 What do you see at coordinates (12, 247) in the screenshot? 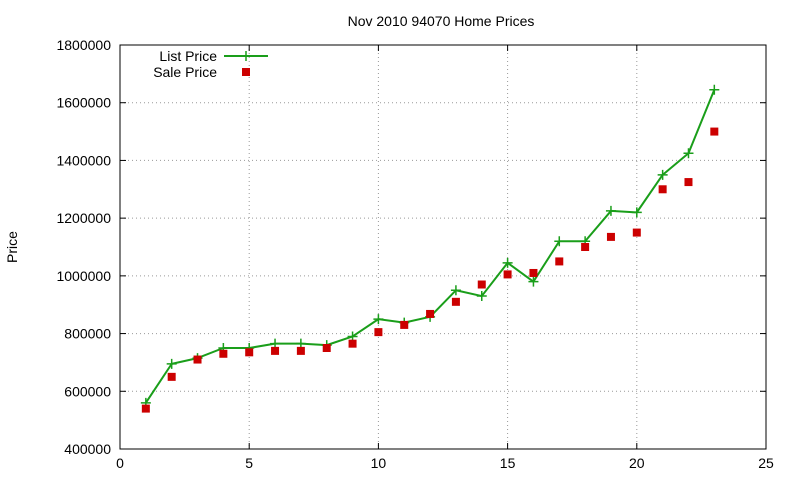
I see `y-axis-label: Price` at bounding box center [12, 247].